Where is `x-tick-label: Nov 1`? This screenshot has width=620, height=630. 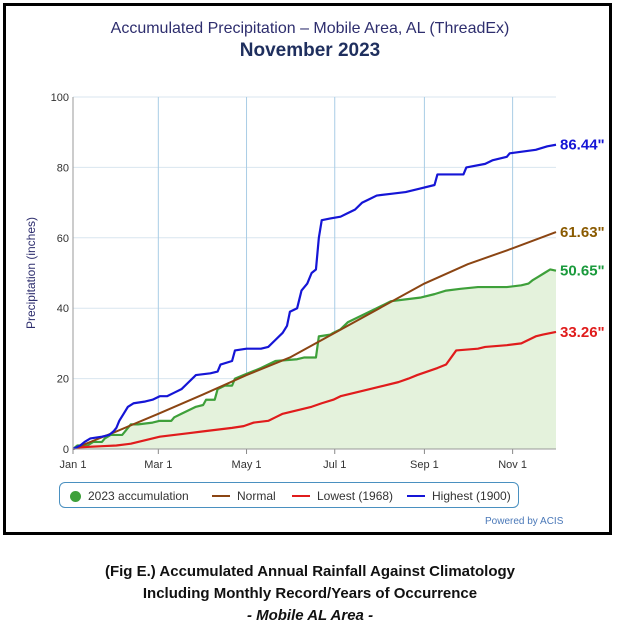
x-tick-label: Nov 1 is located at coordinates (512, 465).